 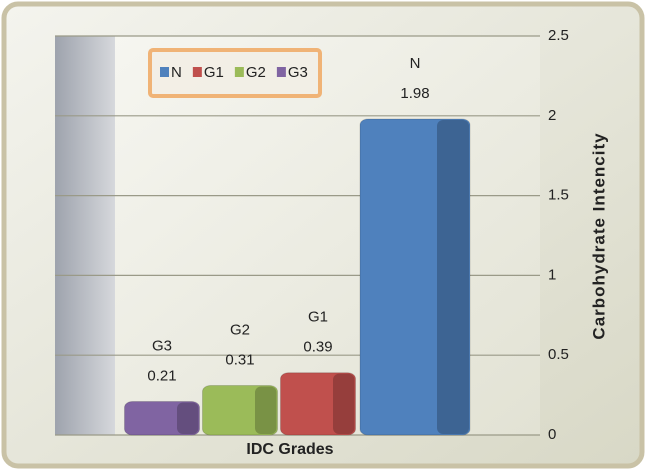 What do you see at coordinates (318, 317) in the screenshot?
I see `data-label-category: G1` at bounding box center [318, 317].